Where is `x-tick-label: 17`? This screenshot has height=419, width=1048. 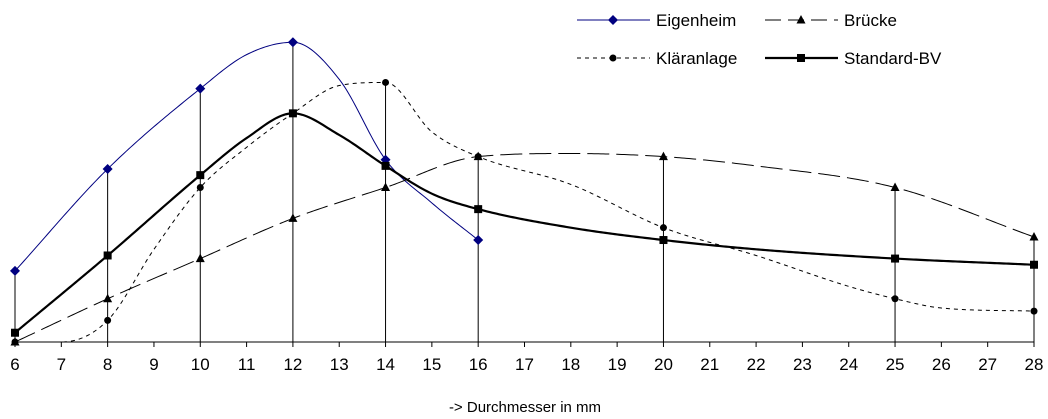
x-tick-label: 17 is located at coordinates (524, 364).